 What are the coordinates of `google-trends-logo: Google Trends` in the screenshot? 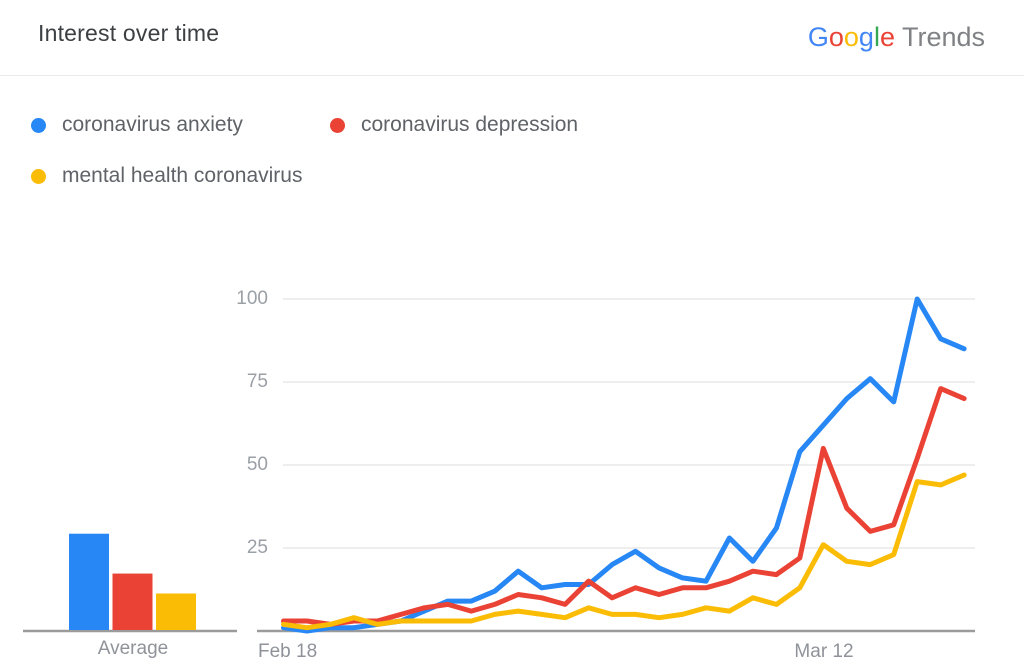 It's located at (896, 37).